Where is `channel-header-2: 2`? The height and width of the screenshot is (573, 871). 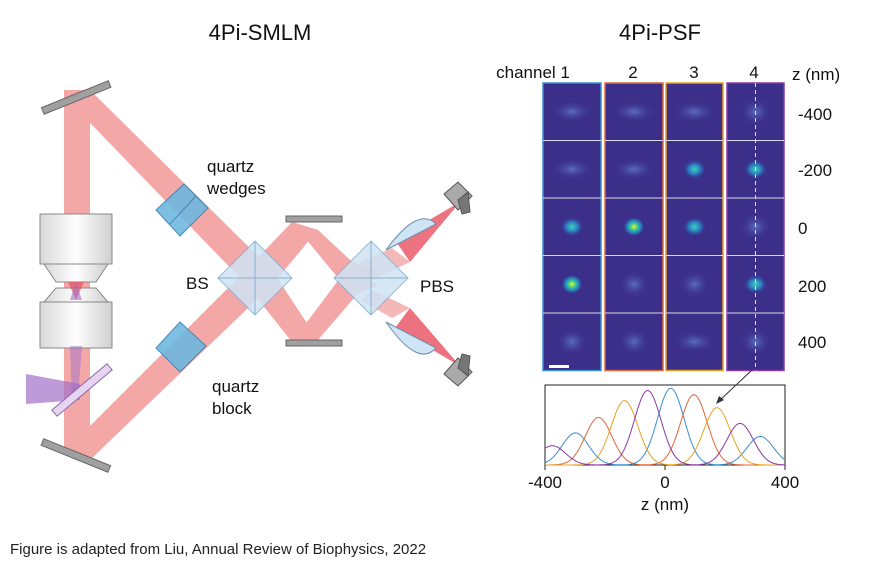 channel-header-2: 2 is located at coordinates (632, 72).